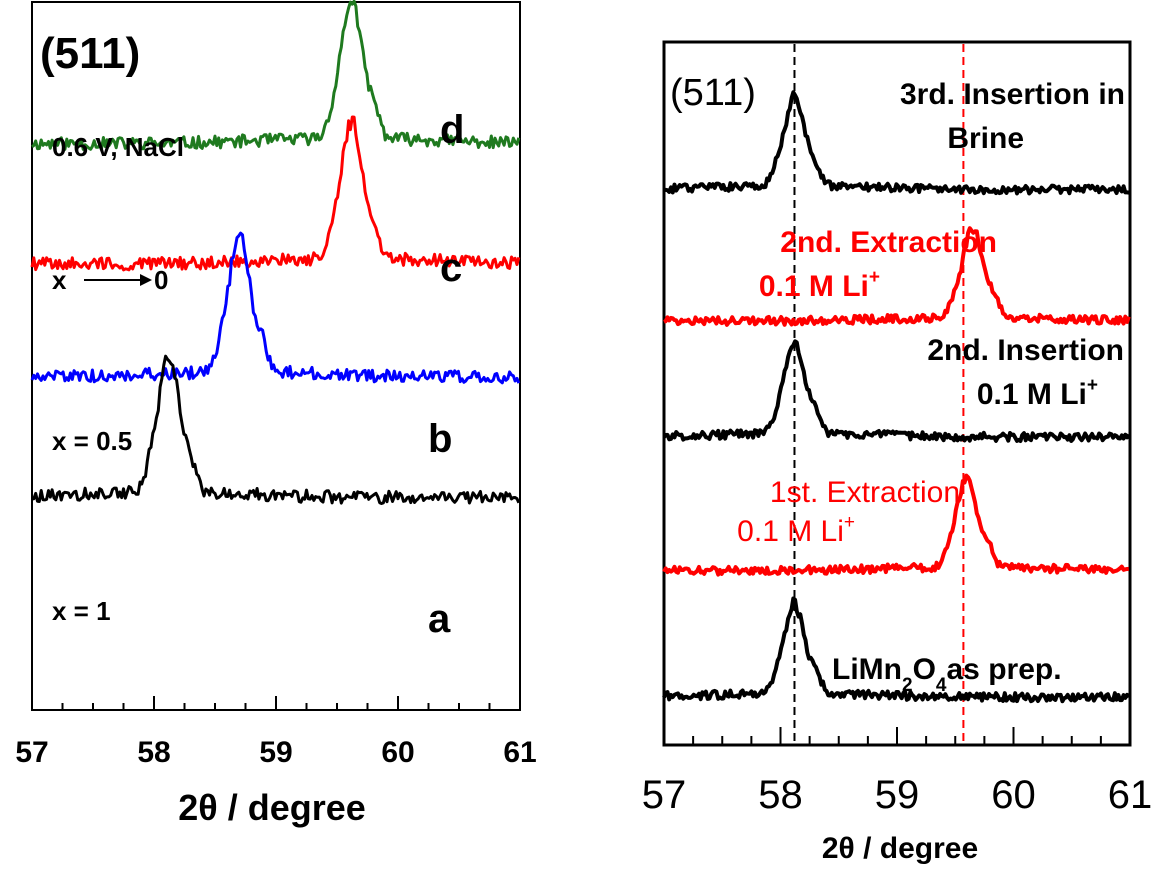 The width and height of the screenshot is (1154, 881). What do you see at coordinates (90, 53) in the screenshot?
I see `left-panel-label: (511)` at bounding box center [90, 53].